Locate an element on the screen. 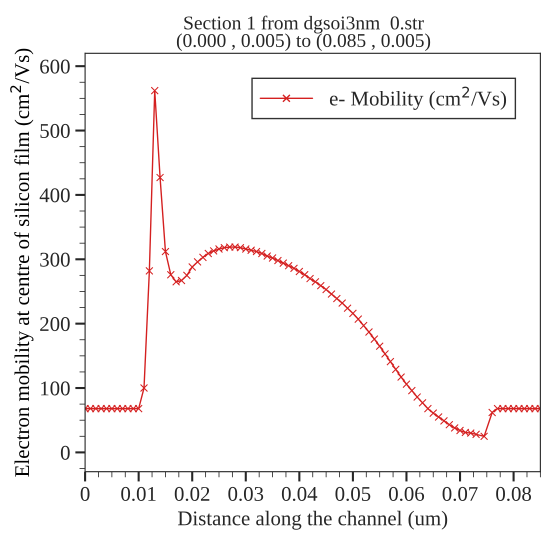 This screenshot has height=533, width=542. x-tick-label: 0.02 is located at coordinates (192, 494).